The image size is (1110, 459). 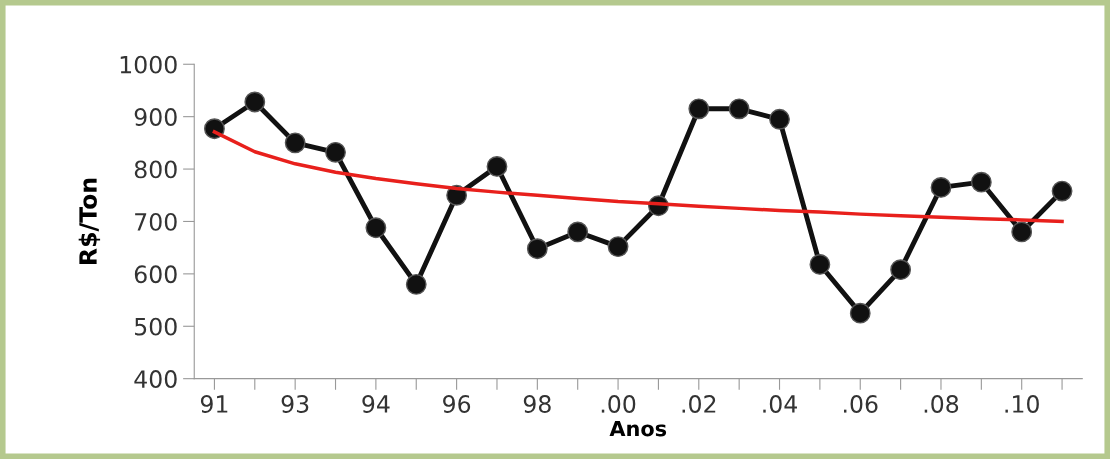 What do you see at coordinates (155, 274) in the screenshot?
I see `y-tick-label: 600` at bounding box center [155, 274].